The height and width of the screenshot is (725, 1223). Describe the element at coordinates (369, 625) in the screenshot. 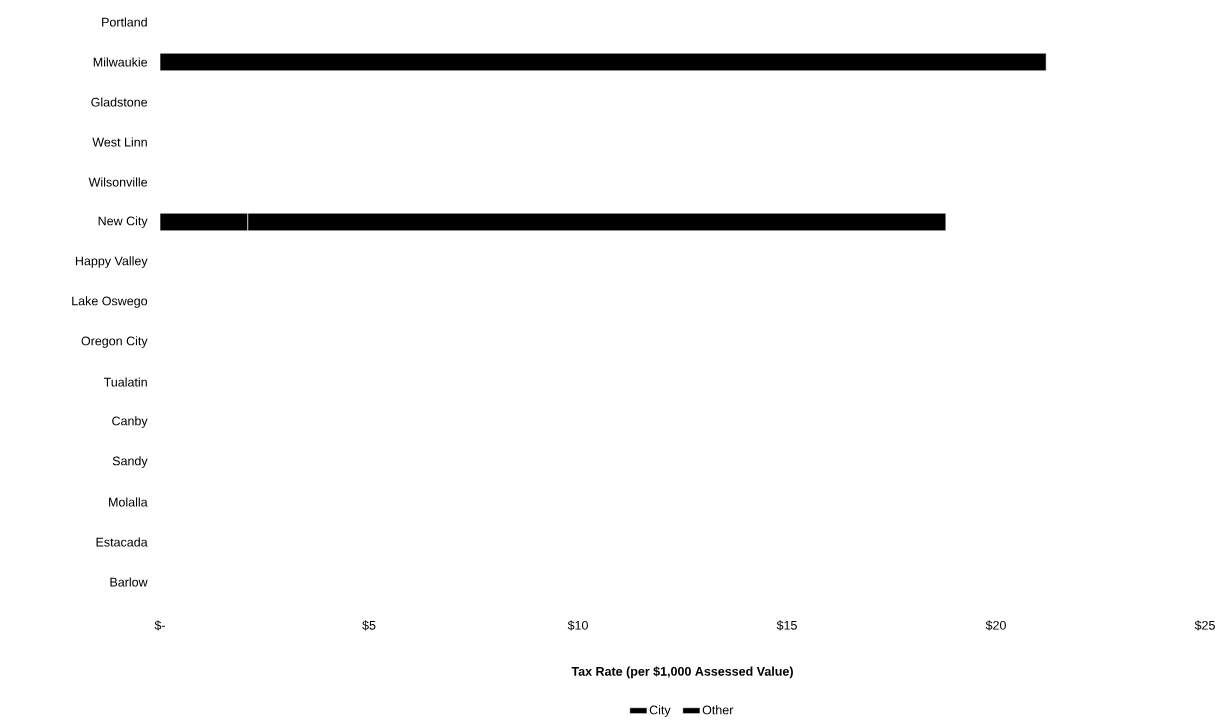

I see `x-tick-label: $5` at that location.